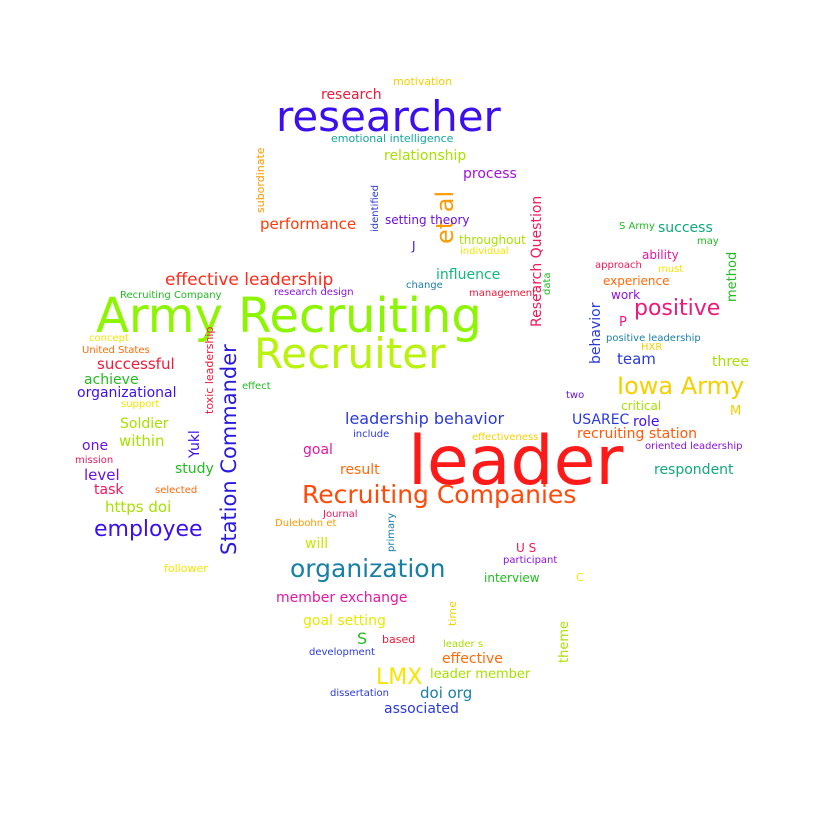 This screenshot has height=829, width=829. I want to click on word-soldier: Soldier, so click(144, 424).